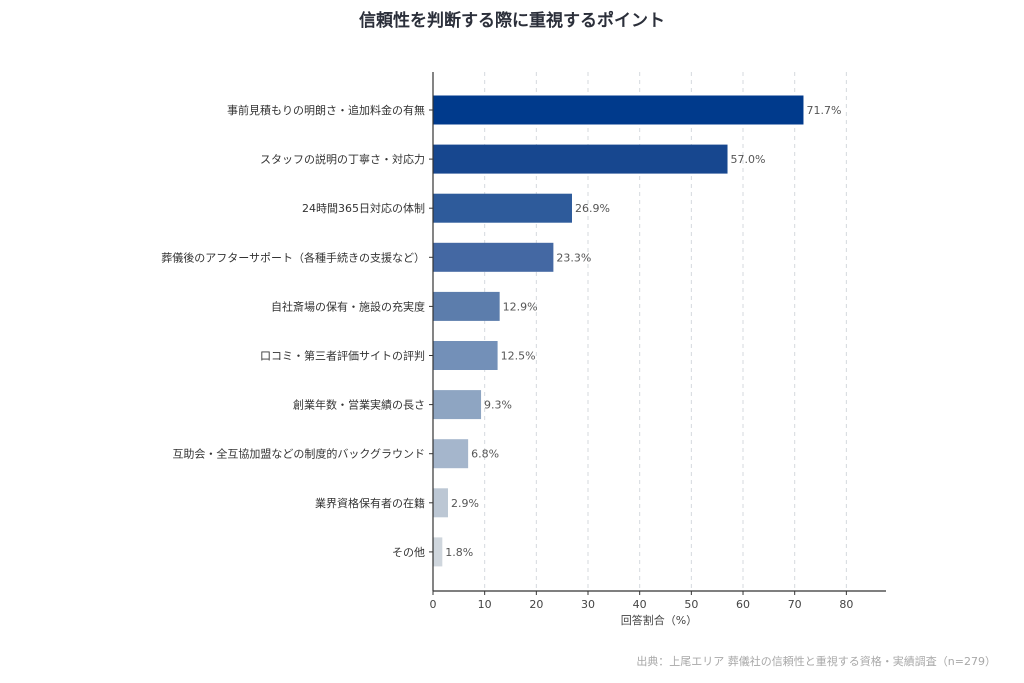 This screenshot has width=1024, height=683. I want to click on x-tick-label: 50, so click(691, 604).